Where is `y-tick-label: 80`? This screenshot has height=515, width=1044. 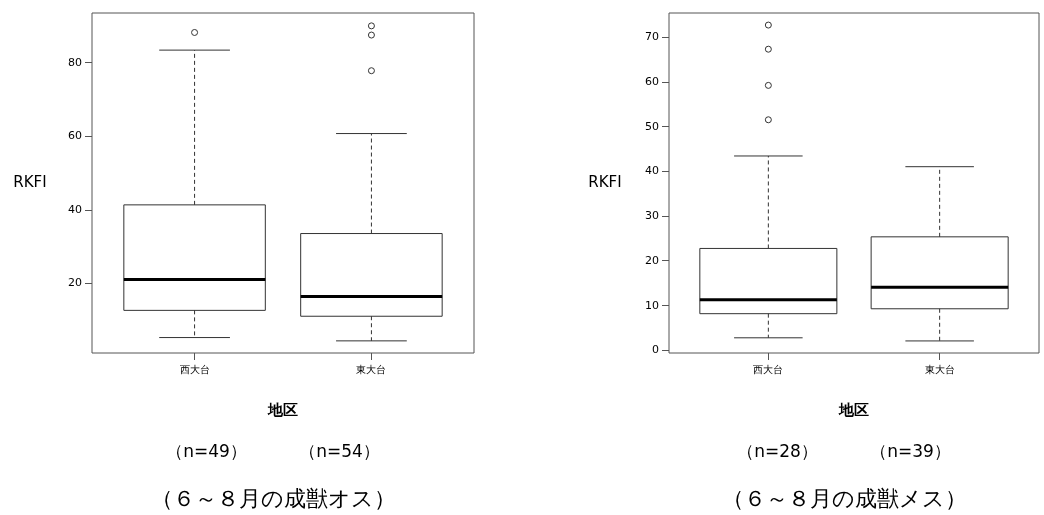 y-tick-label: 80 is located at coordinates (75, 62).